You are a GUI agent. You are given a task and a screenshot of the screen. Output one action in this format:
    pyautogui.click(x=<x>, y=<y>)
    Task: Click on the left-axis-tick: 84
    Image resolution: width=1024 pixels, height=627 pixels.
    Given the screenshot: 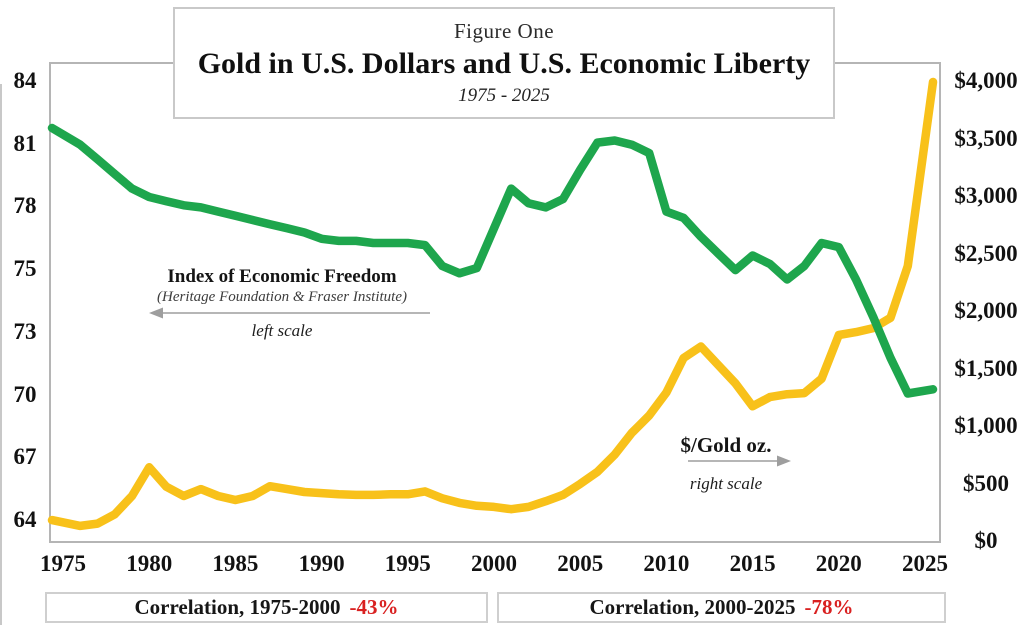 What is the action you would take?
    pyautogui.click(x=25, y=80)
    